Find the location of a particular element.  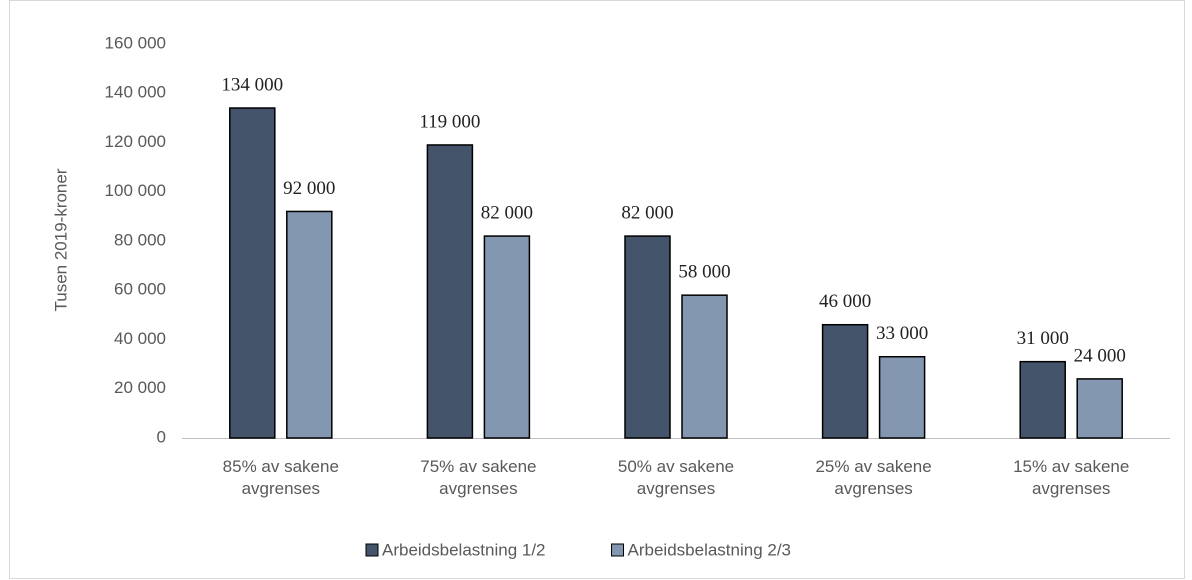

legend-label: Arbeidsbelastning 1/2 is located at coordinates (464, 549).